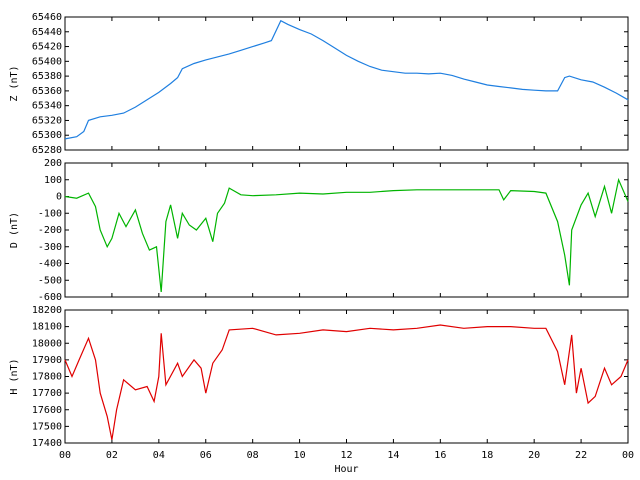  I want to click on y-tick-label: -600, so click(50, 297).